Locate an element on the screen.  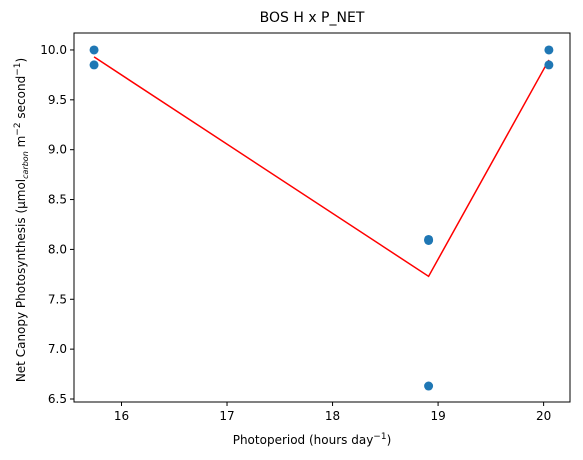
x-tick-label: 20 is located at coordinates (543, 416).